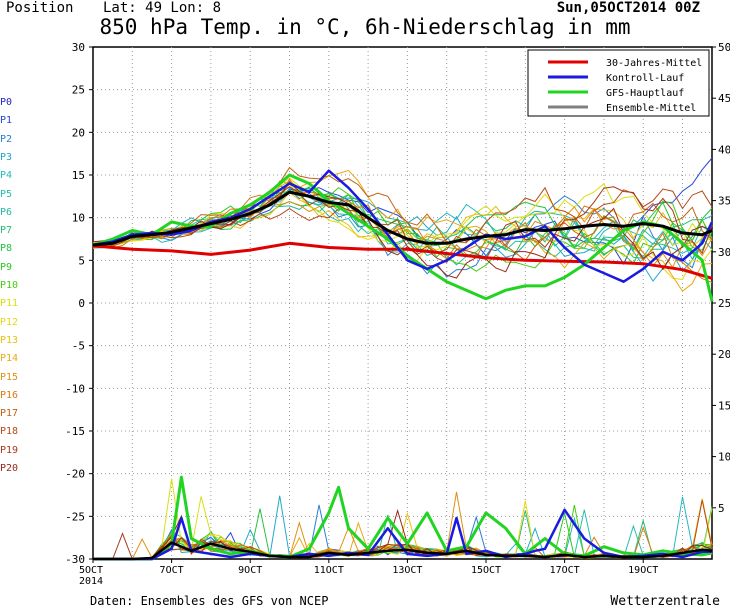 The height and width of the screenshot is (609, 730). I want to click on member-temp-line-p9, so click(402, 226).